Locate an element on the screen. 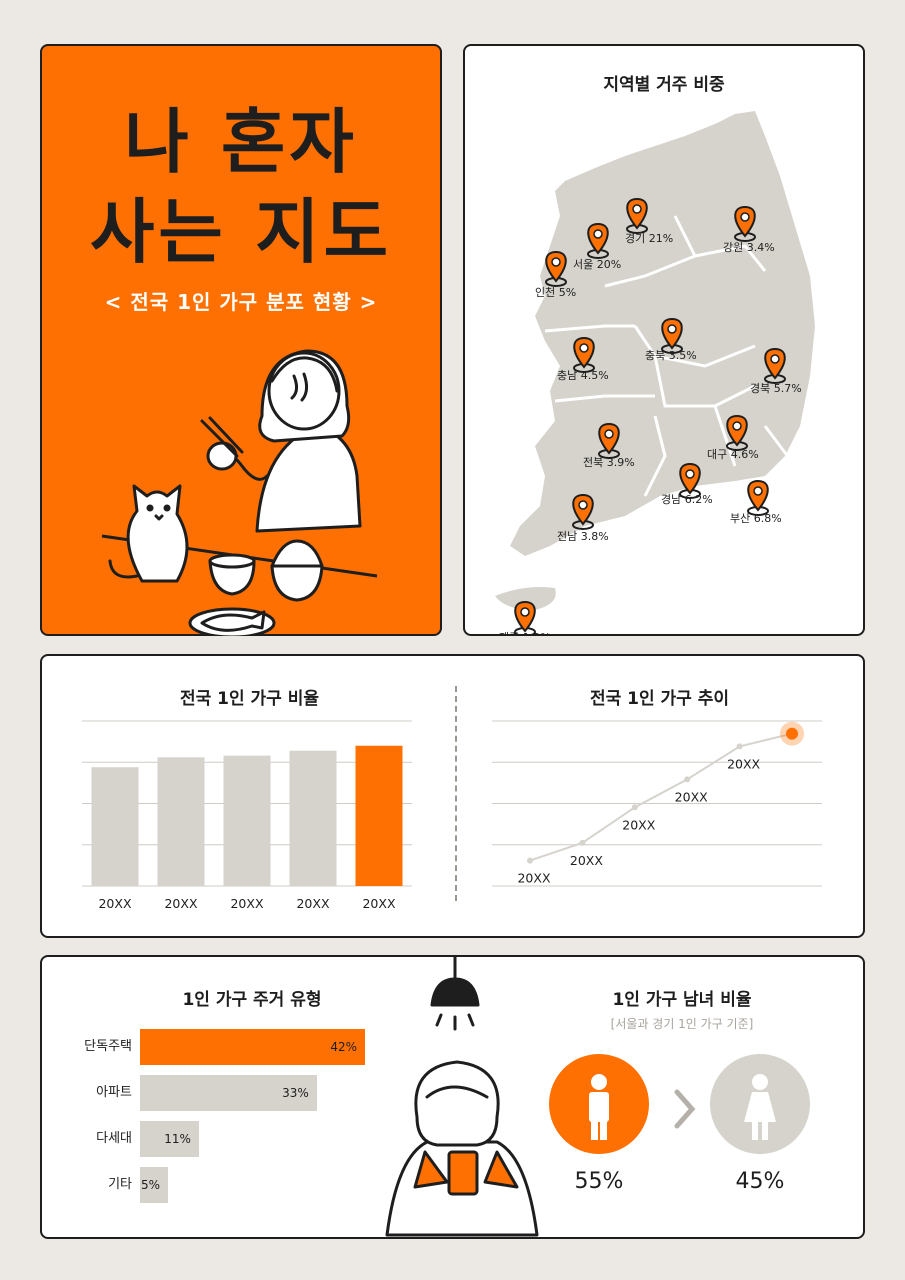 The image size is (905, 1280). bar-chart-title: 전국 1인 가구 비율 is located at coordinates (249, 699).